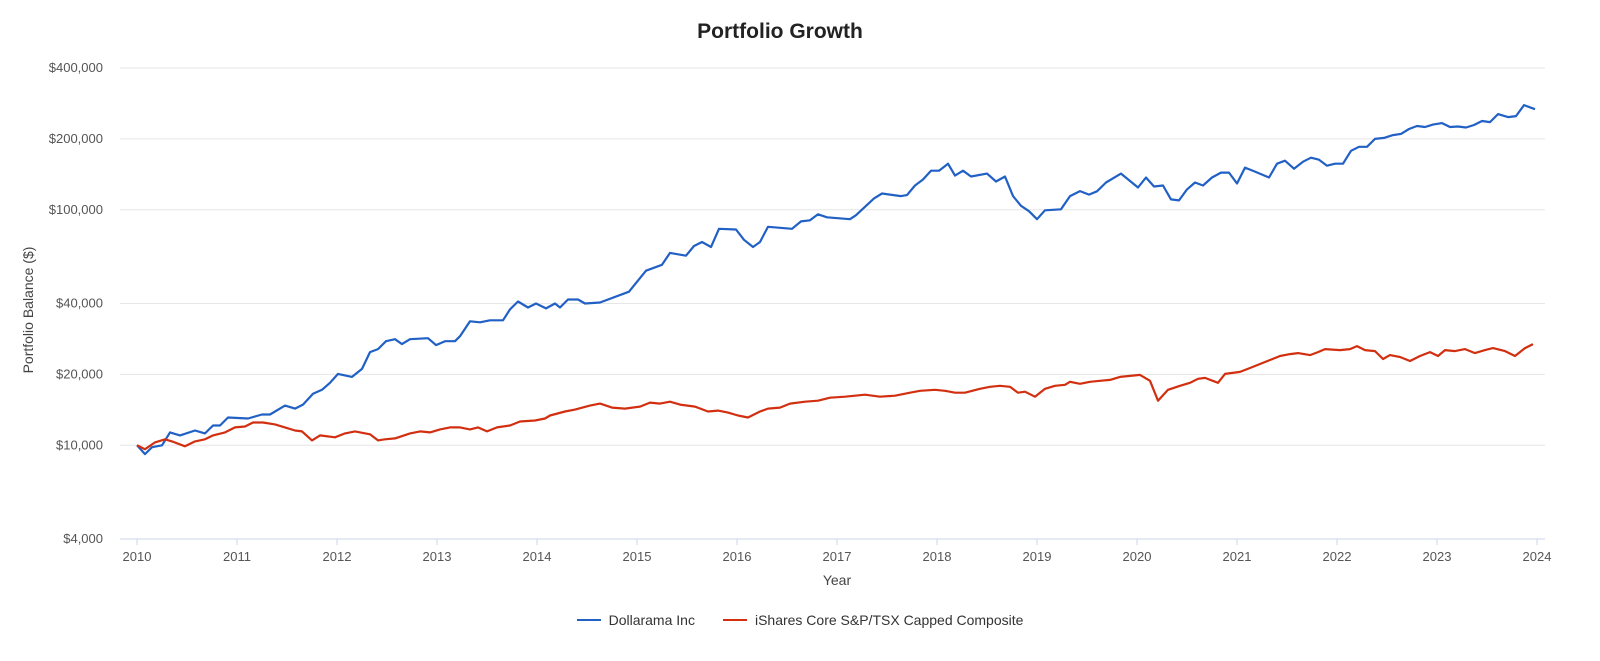  What do you see at coordinates (537, 556) in the screenshot?
I see `x-tick-label: 2014` at bounding box center [537, 556].